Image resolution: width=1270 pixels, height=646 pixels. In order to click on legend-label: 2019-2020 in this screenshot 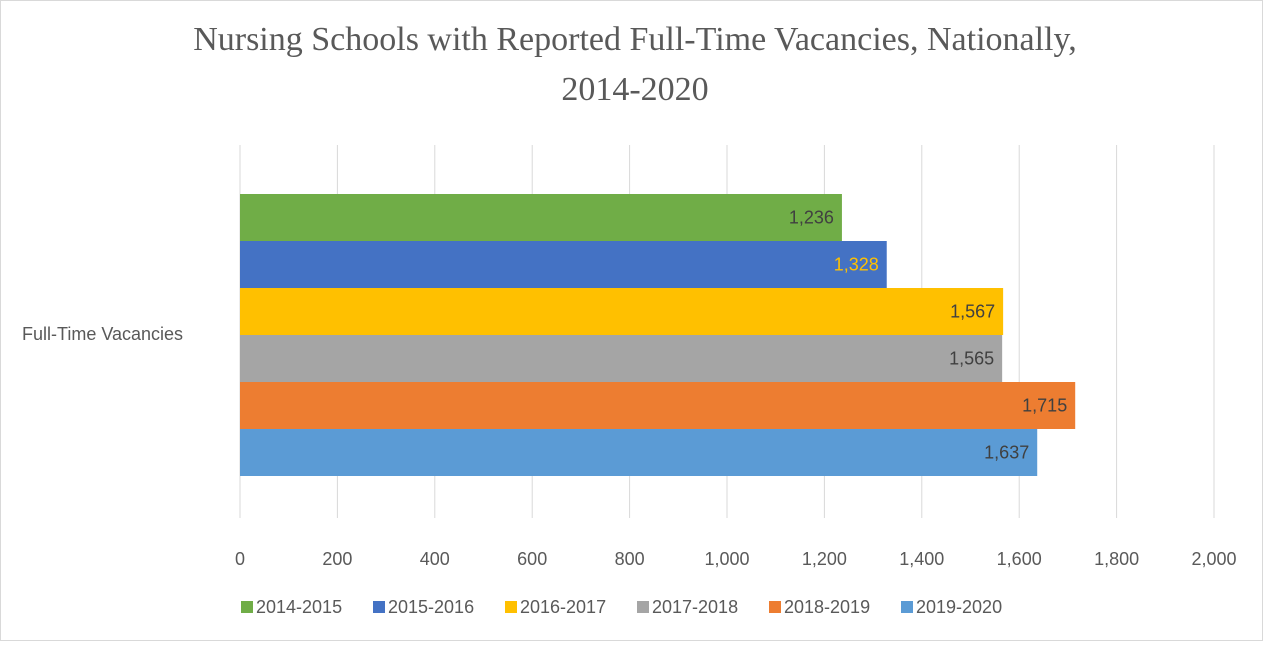, I will do `click(959, 607)`.